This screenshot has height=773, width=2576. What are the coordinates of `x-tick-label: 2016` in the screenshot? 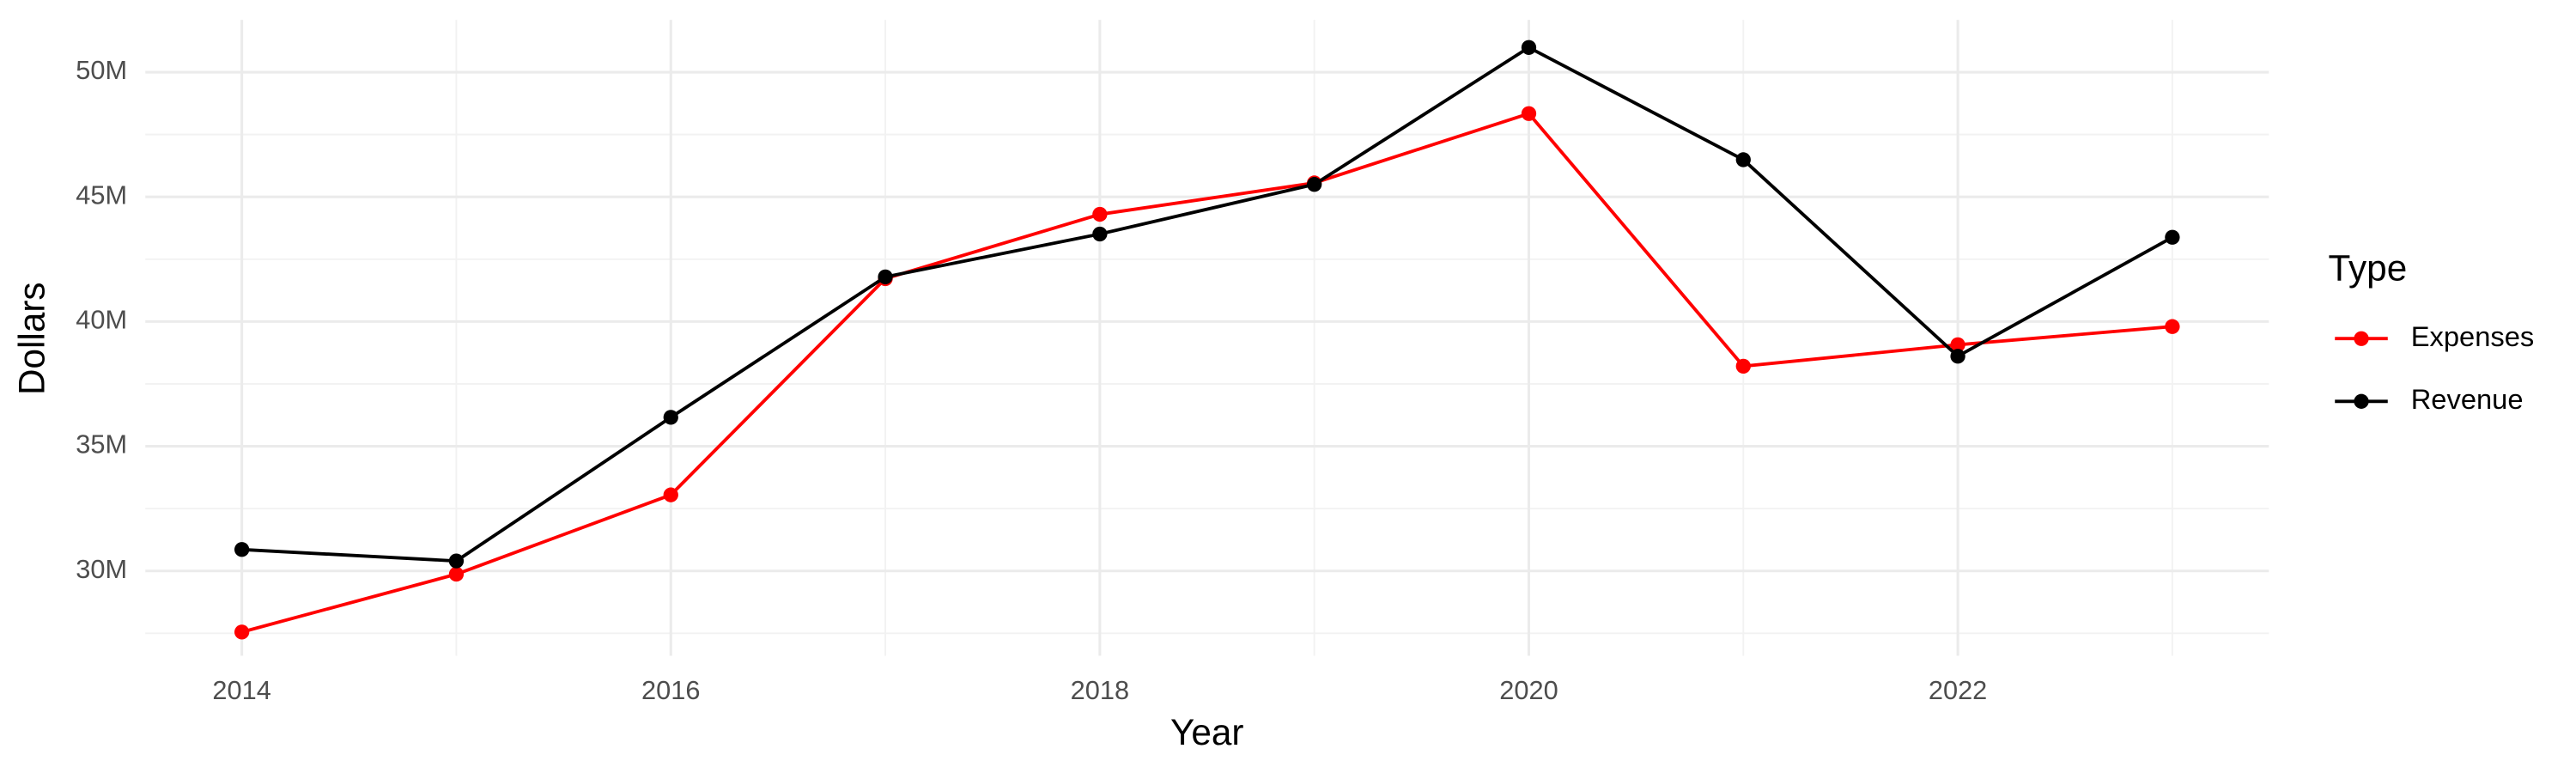 It's located at (671, 690).